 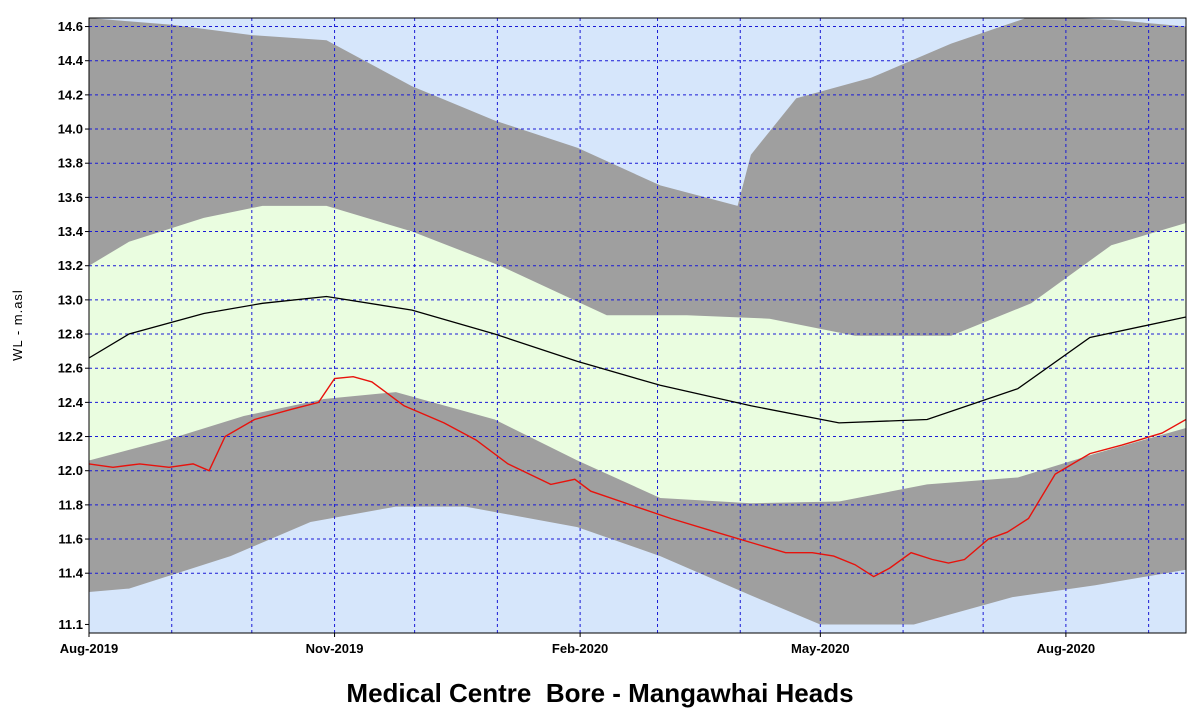 What do you see at coordinates (70, 26) in the screenshot?
I see `y-tick-label: 14.6` at bounding box center [70, 26].